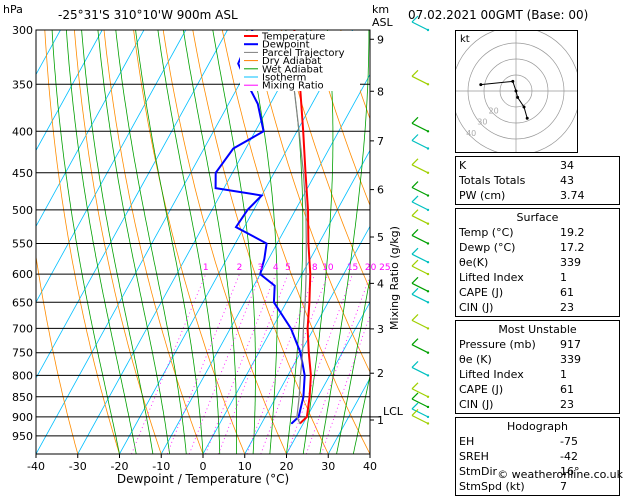  What do you see at coordinates (537, 217) in the screenshot?
I see `surface-title: Surface` at bounding box center [537, 217].